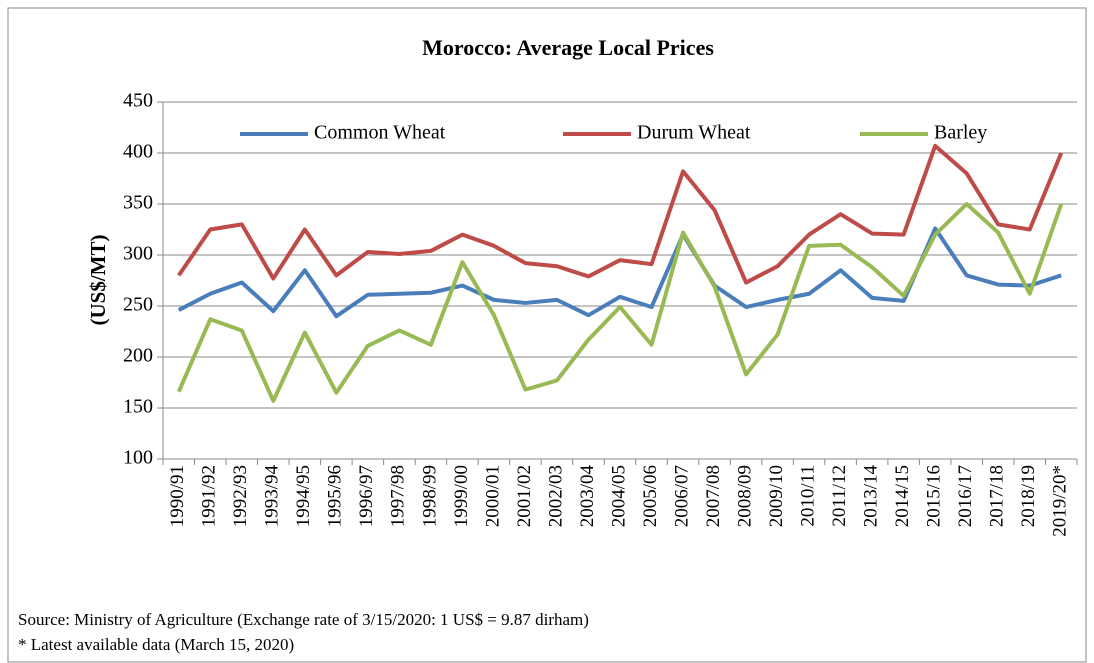  I want to click on x-tick-label: 1998/99, so click(429, 496).